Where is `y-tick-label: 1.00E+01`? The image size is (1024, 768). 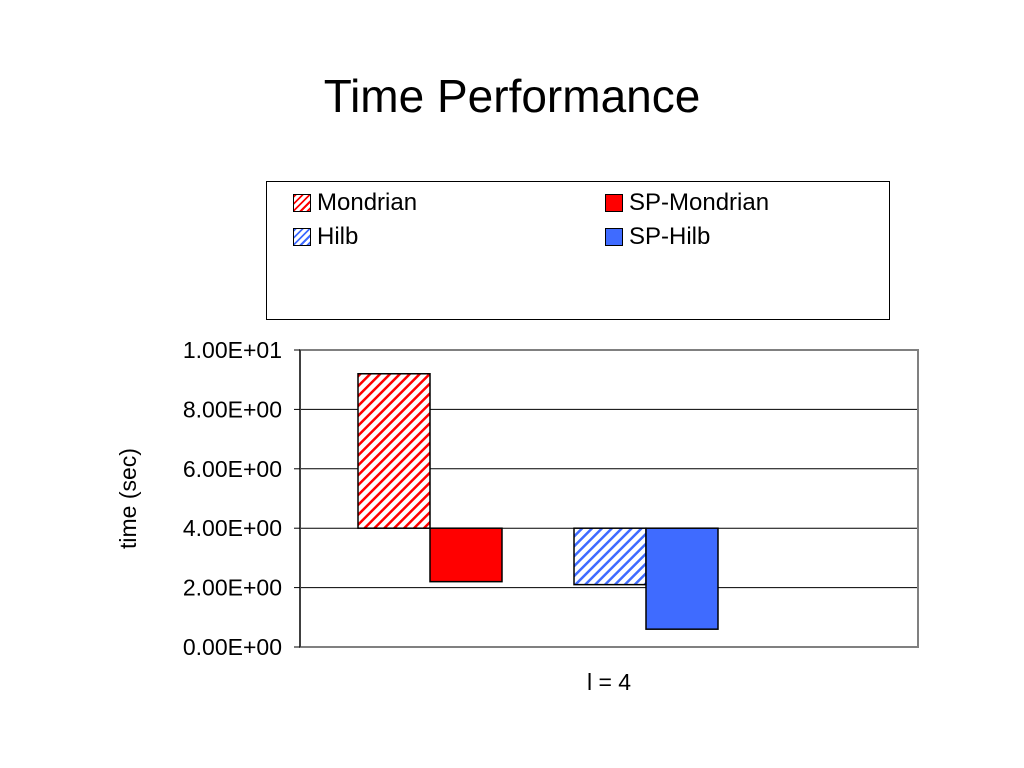
y-tick-label: 1.00E+01 is located at coordinates (232, 350).